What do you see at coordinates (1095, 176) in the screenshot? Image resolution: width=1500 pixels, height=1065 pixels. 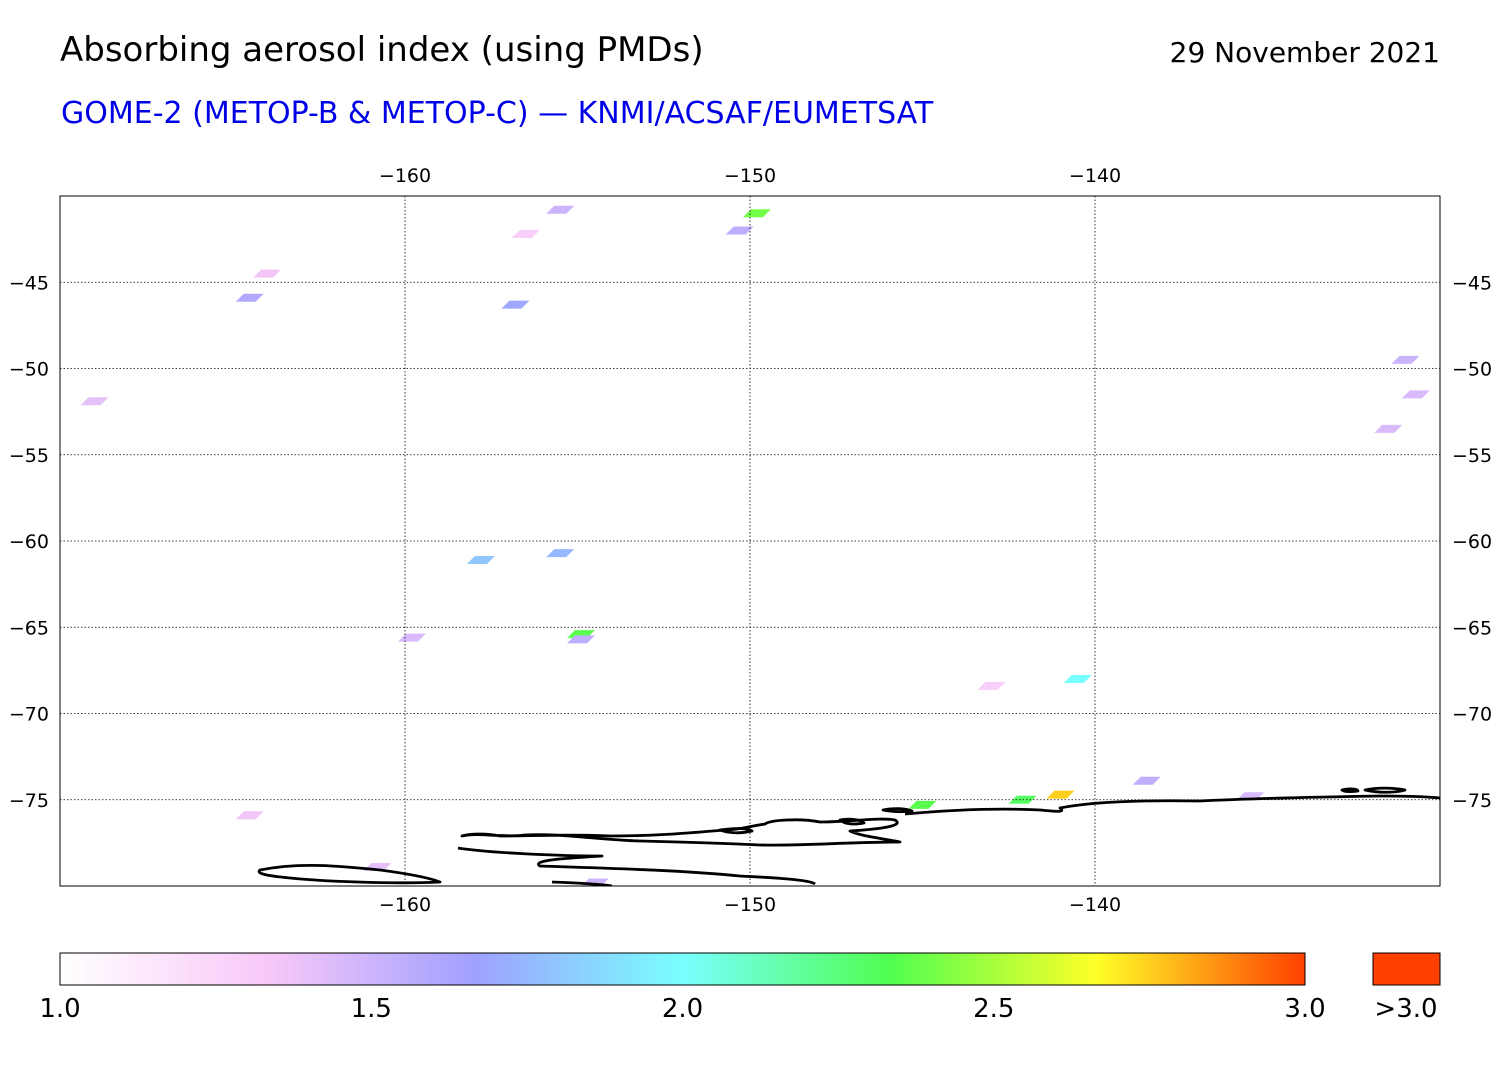 I see `lon-tick-label-top: −140` at bounding box center [1095, 176].